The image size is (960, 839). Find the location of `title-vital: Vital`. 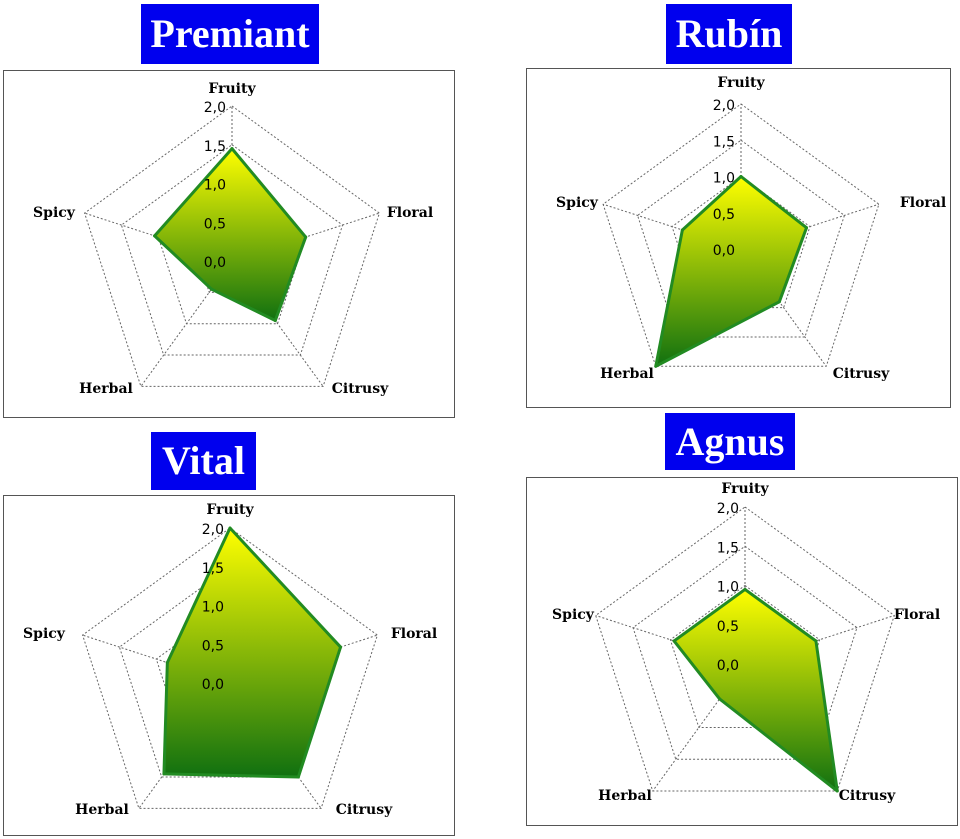

title-vital: Vital is located at coordinates (203, 461).